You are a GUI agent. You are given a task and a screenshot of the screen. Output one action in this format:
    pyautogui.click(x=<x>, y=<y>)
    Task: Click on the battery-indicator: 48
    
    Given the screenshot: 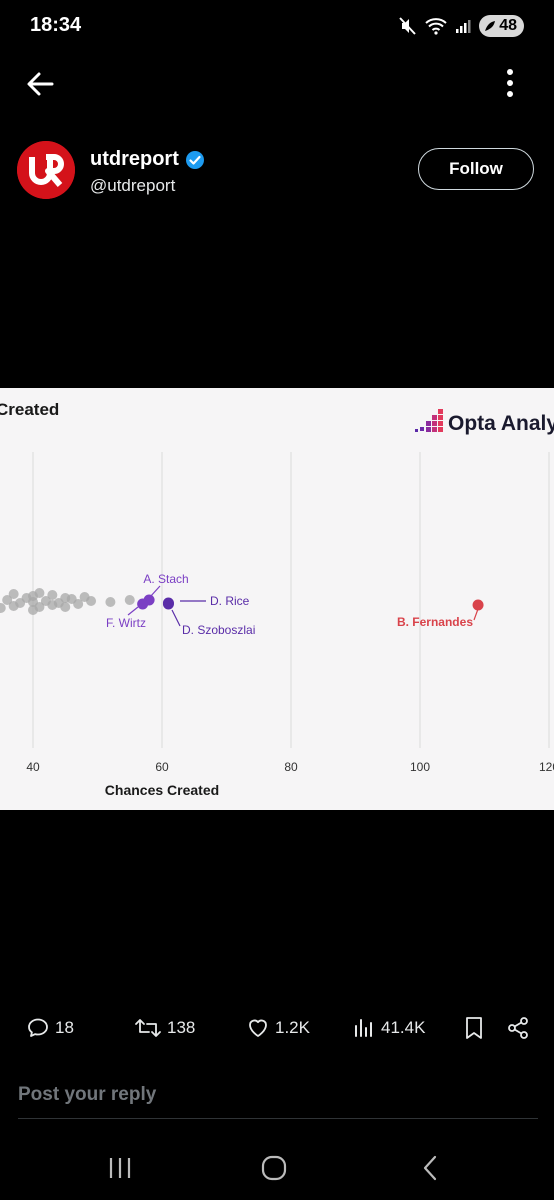 What is the action you would take?
    pyautogui.click(x=501, y=26)
    